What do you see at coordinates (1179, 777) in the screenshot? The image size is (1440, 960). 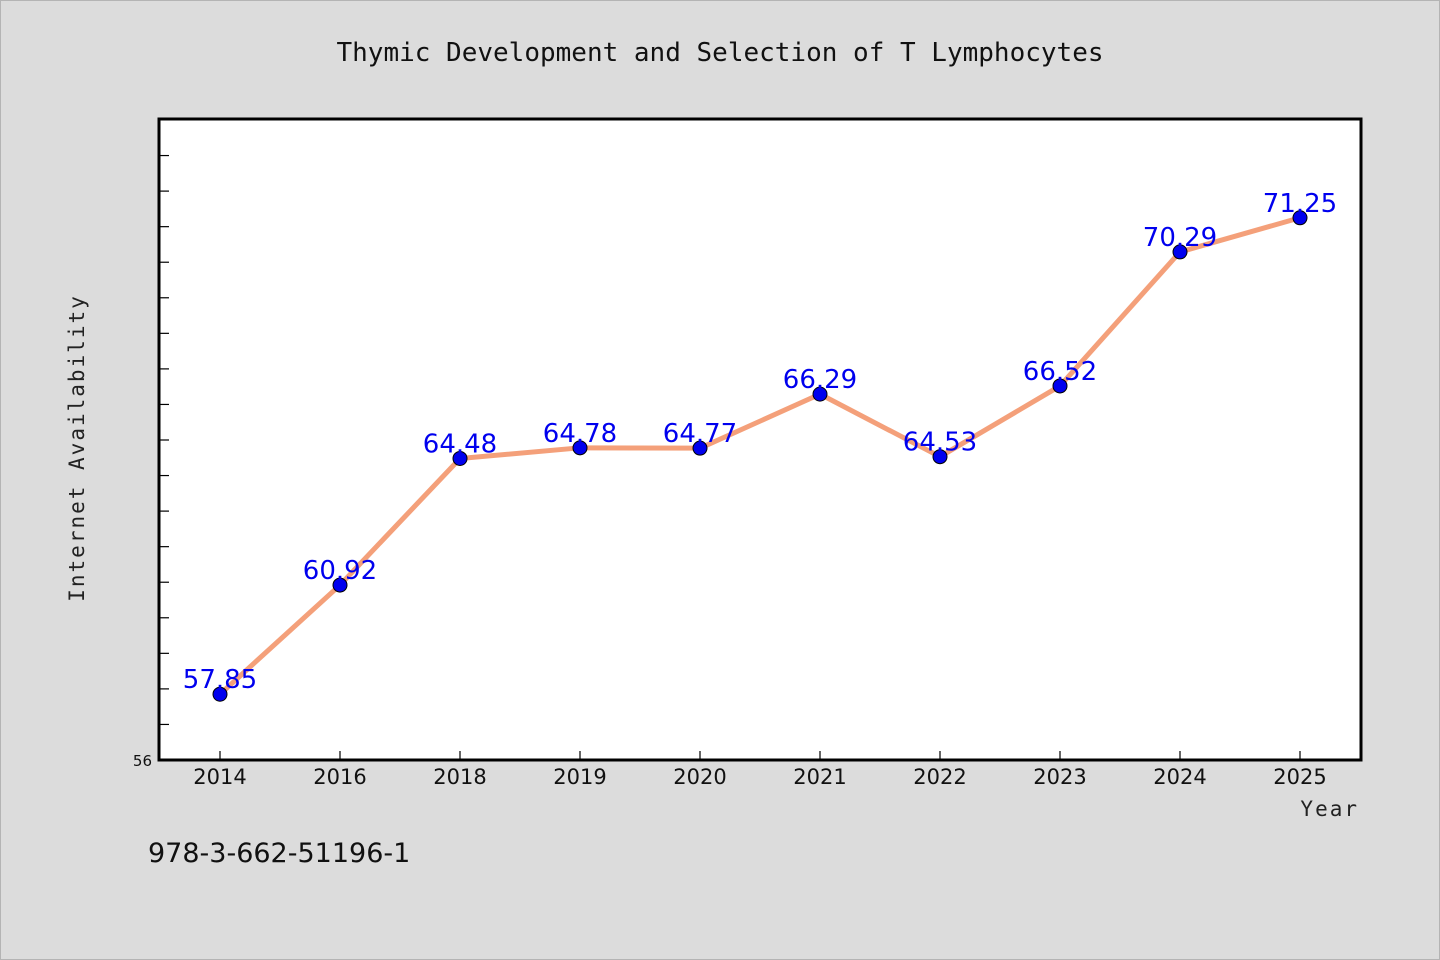 I see `x-tick-label: 2024` at bounding box center [1179, 777].